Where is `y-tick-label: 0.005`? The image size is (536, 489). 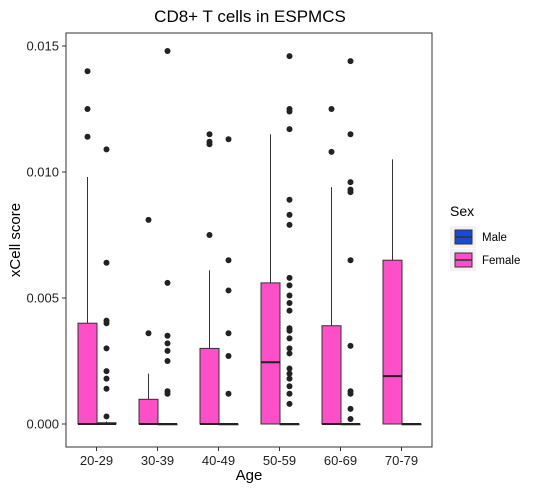 y-tick-label: 0.005 is located at coordinates (42, 298).